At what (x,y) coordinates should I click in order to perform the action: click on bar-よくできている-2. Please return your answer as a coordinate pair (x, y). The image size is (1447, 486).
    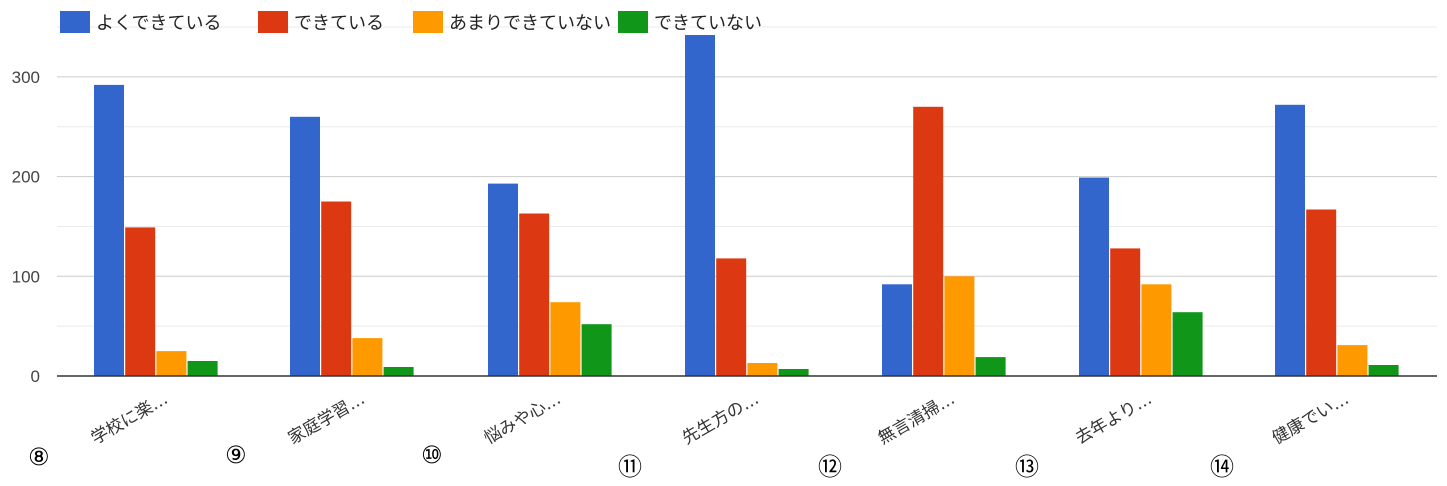
    Looking at the image, I should click on (503, 279).